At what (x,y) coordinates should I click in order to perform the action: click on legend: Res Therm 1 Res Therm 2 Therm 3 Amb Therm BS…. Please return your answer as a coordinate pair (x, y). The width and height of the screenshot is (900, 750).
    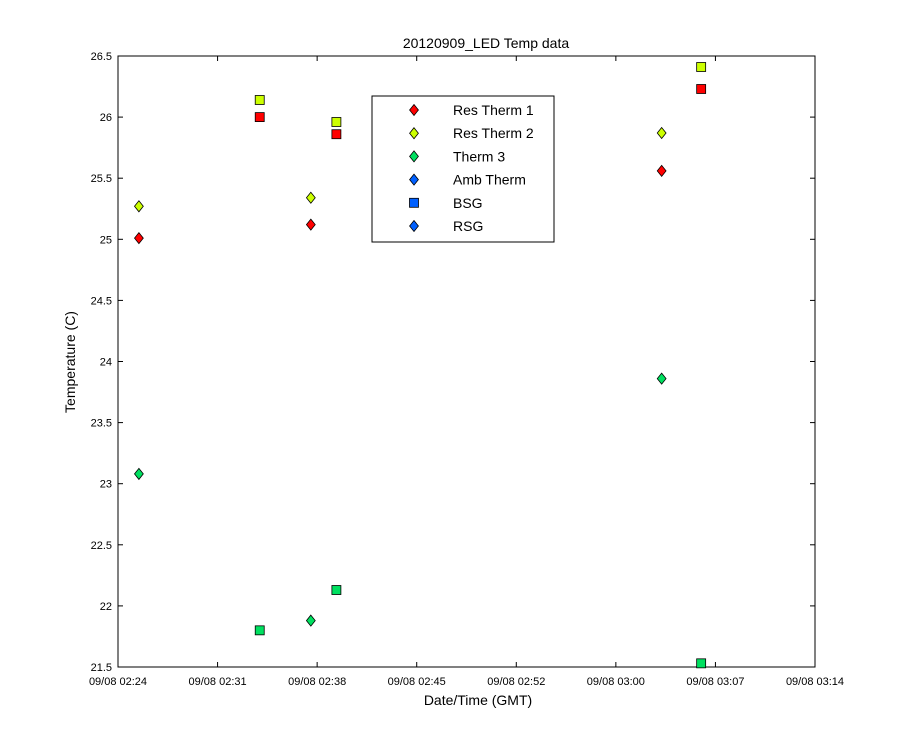
    Looking at the image, I should click on (463, 169).